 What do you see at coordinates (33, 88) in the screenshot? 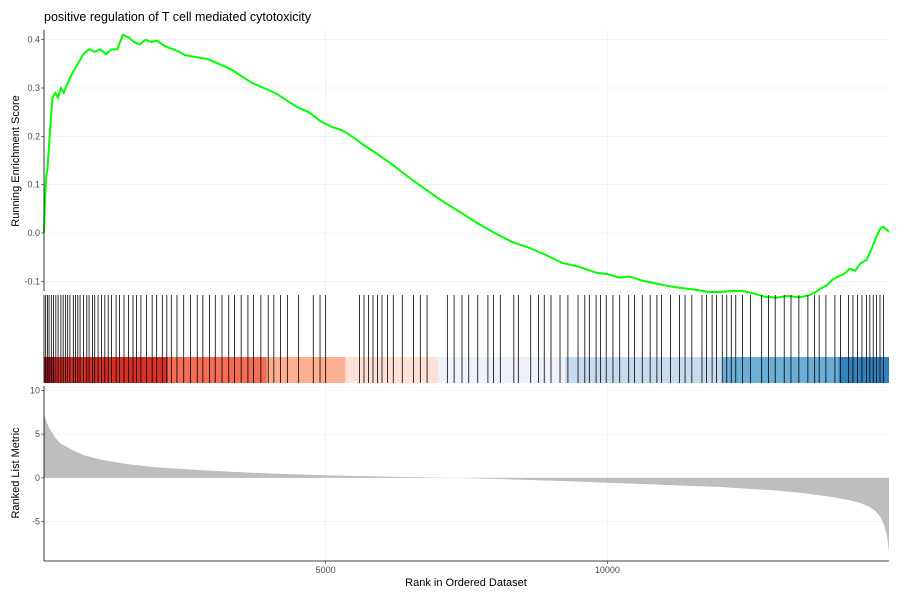
I see `y-tick-label: 0.3` at bounding box center [33, 88].